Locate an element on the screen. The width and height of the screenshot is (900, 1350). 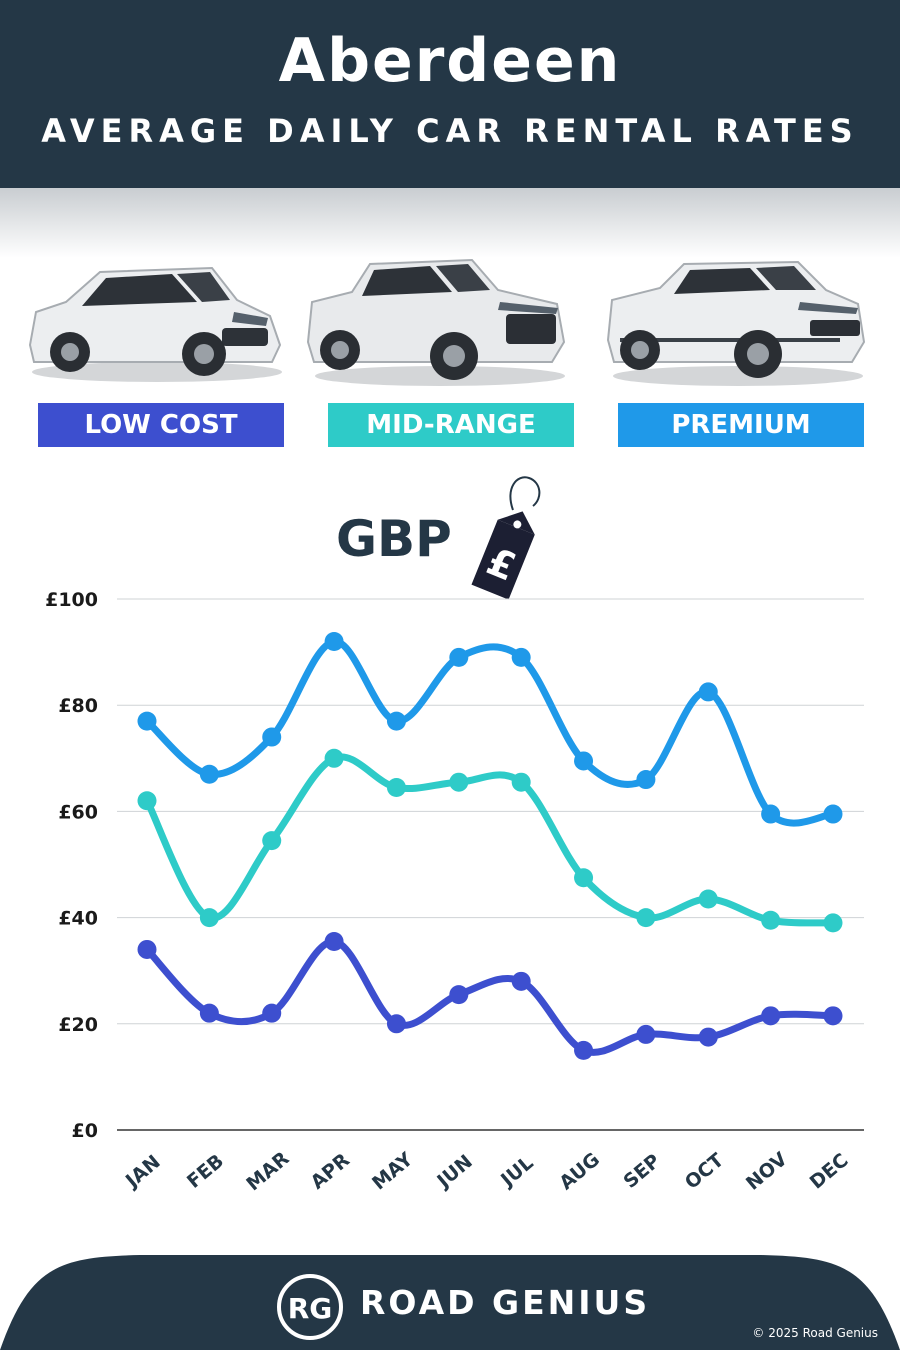
series-line-low-cost is located at coordinates (490, 996).